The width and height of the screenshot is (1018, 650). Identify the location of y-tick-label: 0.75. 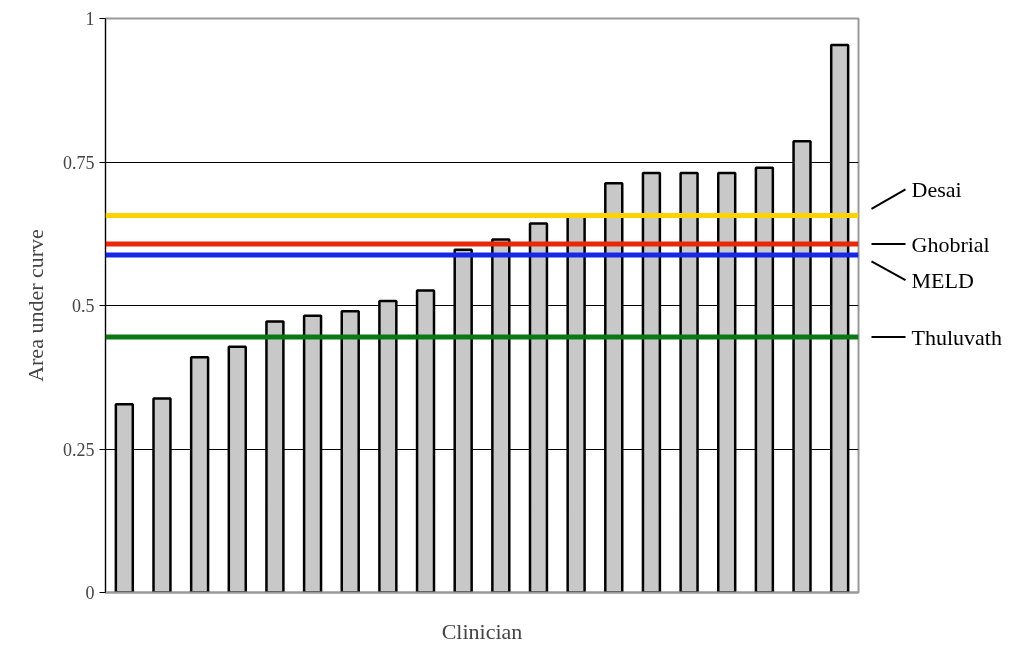
(79, 162).